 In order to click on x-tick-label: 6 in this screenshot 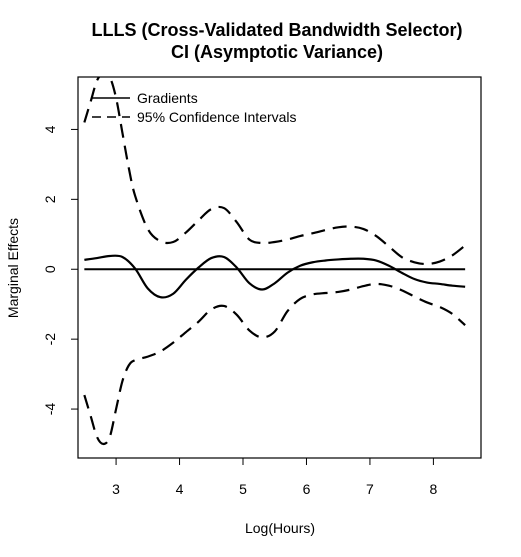, I will do `click(307, 489)`.